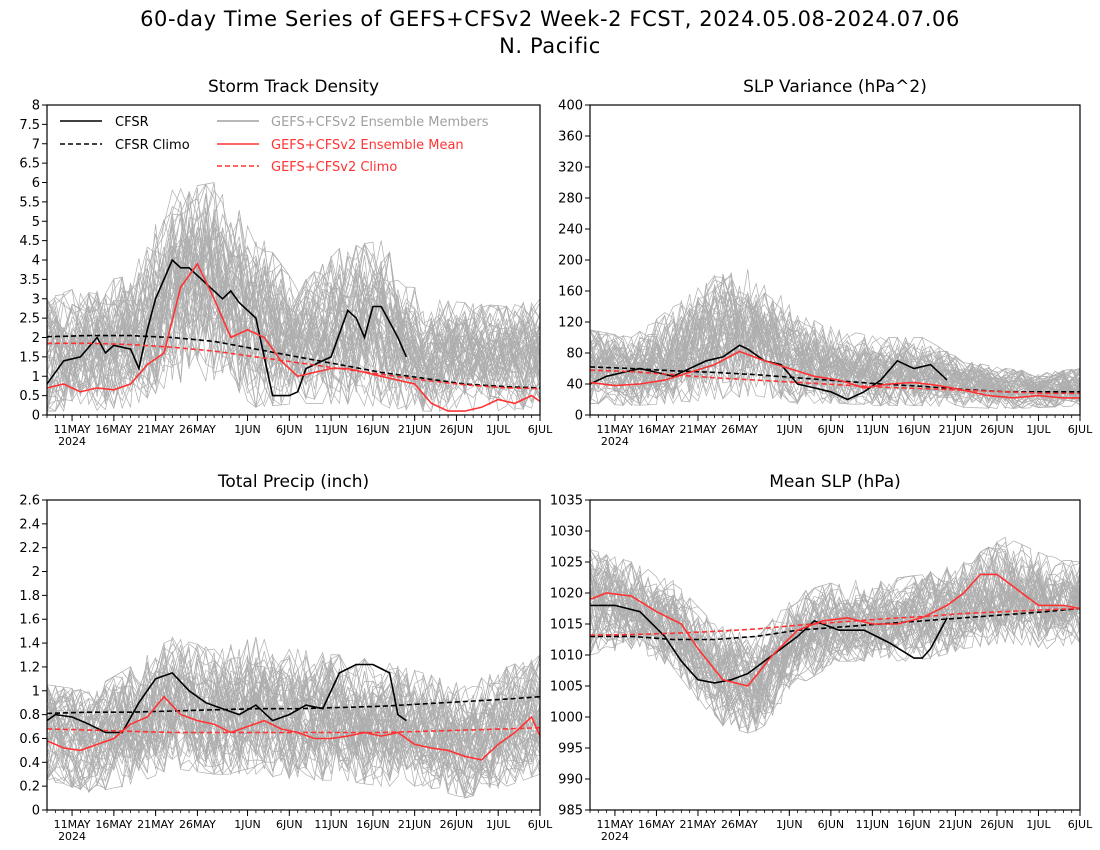  Describe the element at coordinates (739, 429) in the screenshot. I see `x-tick-label: 26MAY` at that location.